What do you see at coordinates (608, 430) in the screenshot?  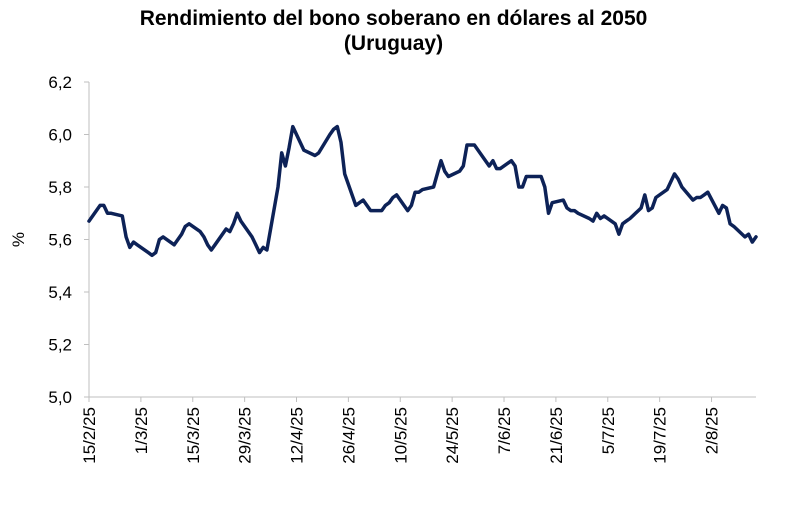 I see `x-tick-label: 5/7/25` at bounding box center [608, 430].